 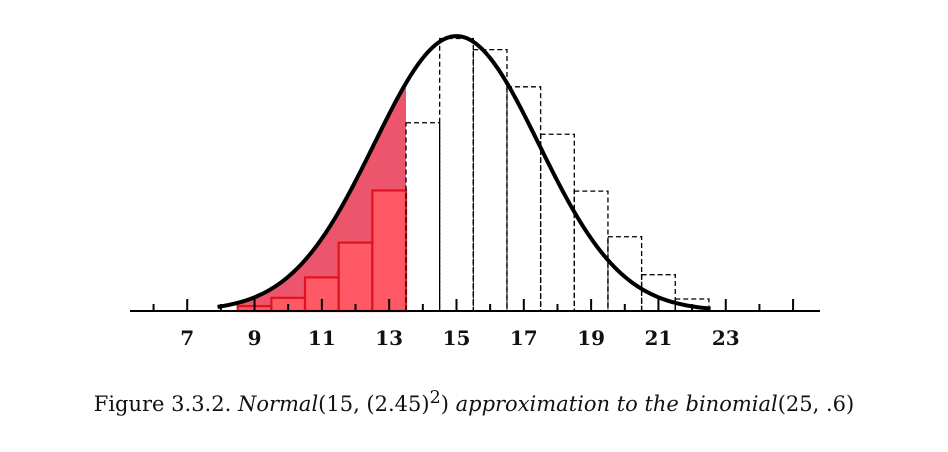 What do you see at coordinates (322, 338) in the screenshot?
I see `x-tick-label-11: 11` at bounding box center [322, 338].